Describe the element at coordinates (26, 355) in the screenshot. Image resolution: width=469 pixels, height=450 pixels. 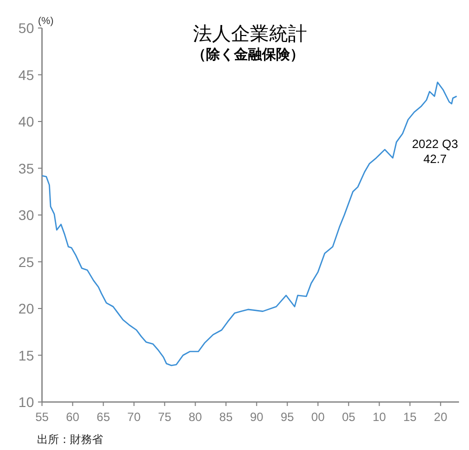
I see `y-tick-label: 15` at that location.